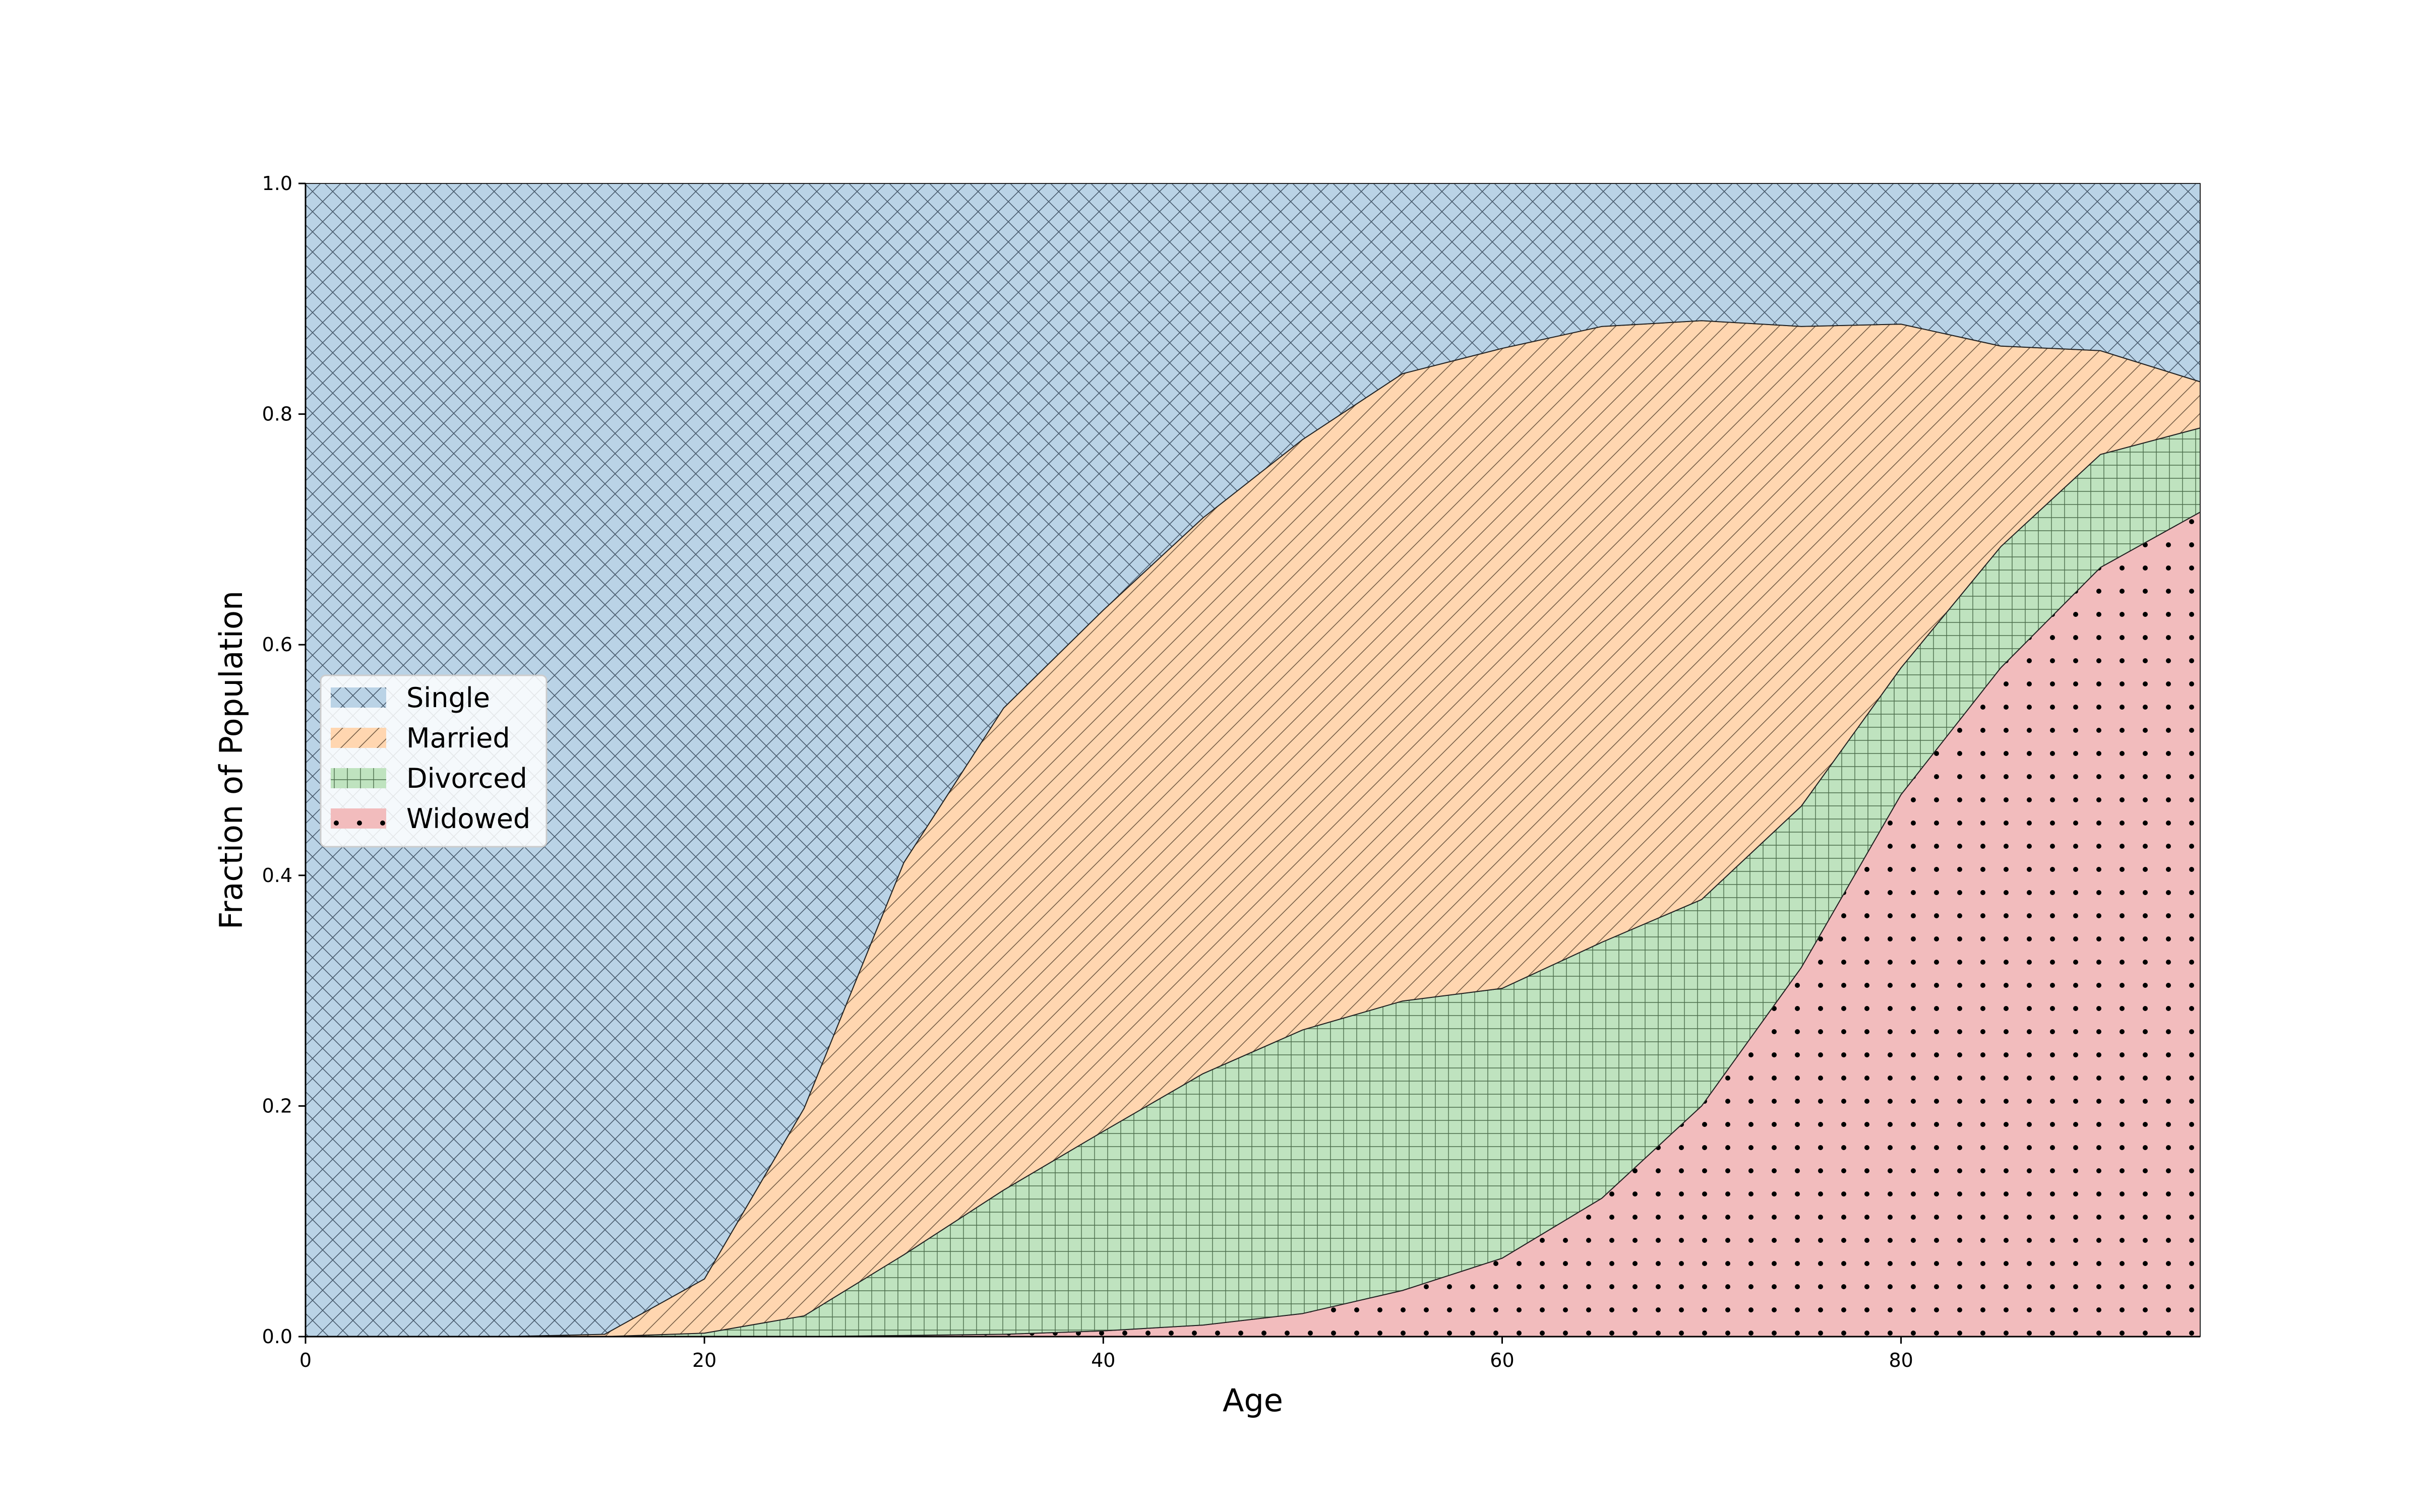  Describe the element at coordinates (277, 645) in the screenshot. I see `y-tick-label: 0.6` at that location.